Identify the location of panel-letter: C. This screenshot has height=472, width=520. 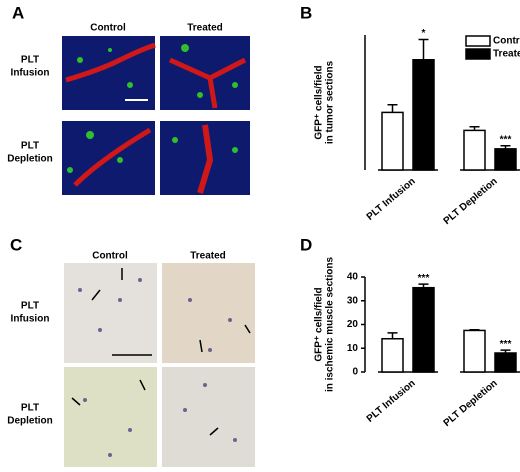
(16, 244).